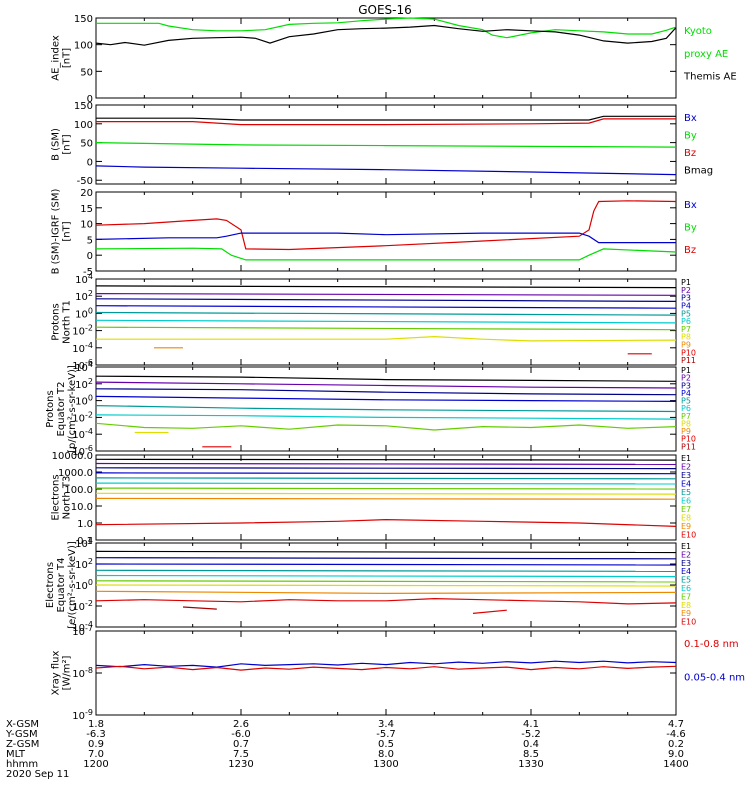 This screenshot has width=750, height=800. I want to click on y-tick-label: 10-9, so click(82, 715).